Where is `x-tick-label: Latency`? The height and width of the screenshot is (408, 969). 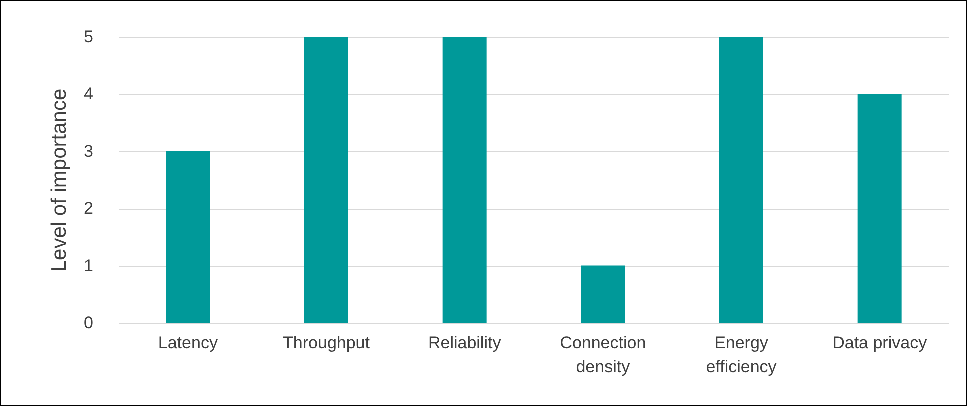
x-tick-label: Latency is located at coordinates (188, 343).